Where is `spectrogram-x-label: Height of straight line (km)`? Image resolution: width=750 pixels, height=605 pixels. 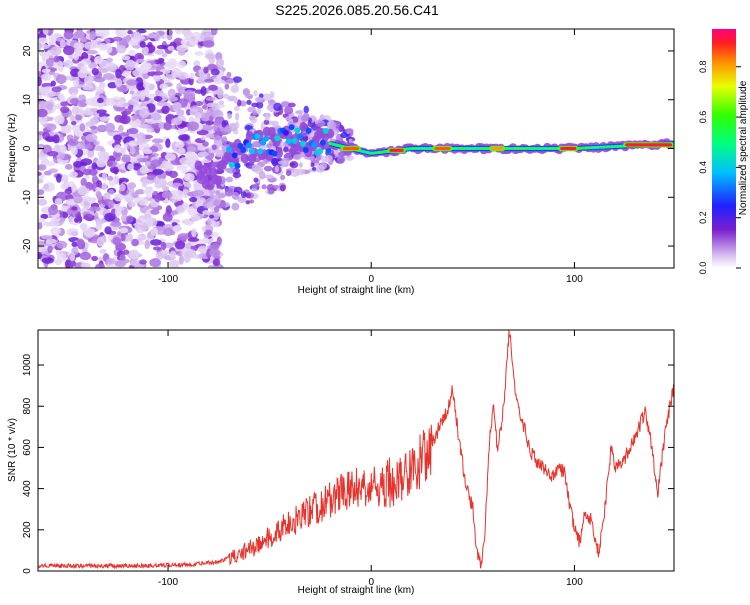
spectrogram-x-label: Height of straight line (km) is located at coordinates (356, 290).